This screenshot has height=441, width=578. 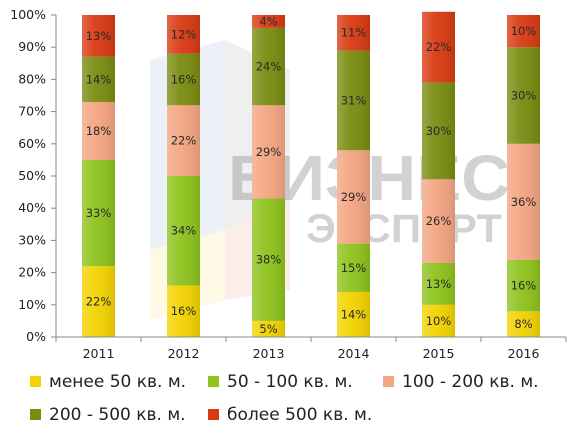 I want to click on y-tick-label: 40%, so click(x=32, y=207).